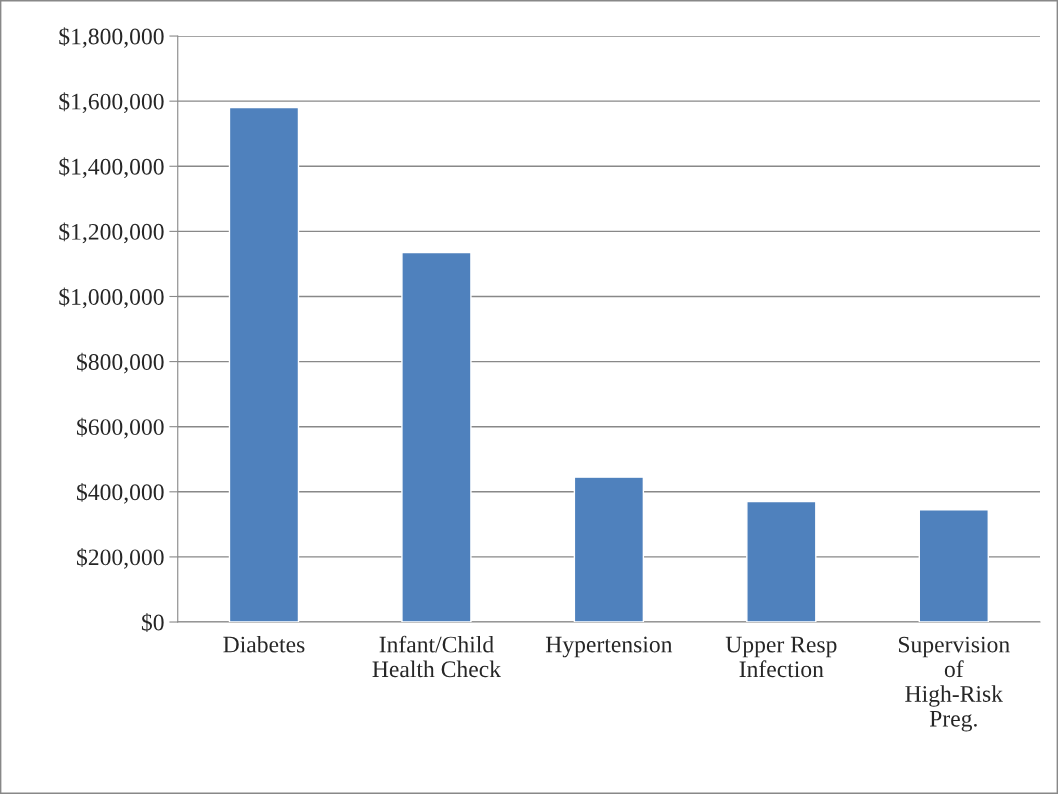 The image size is (1058, 794). What do you see at coordinates (436, 656) in the screenshot?
I see `x-tick-label: Infant/Child Health Check` at bounding box center [436, 656].